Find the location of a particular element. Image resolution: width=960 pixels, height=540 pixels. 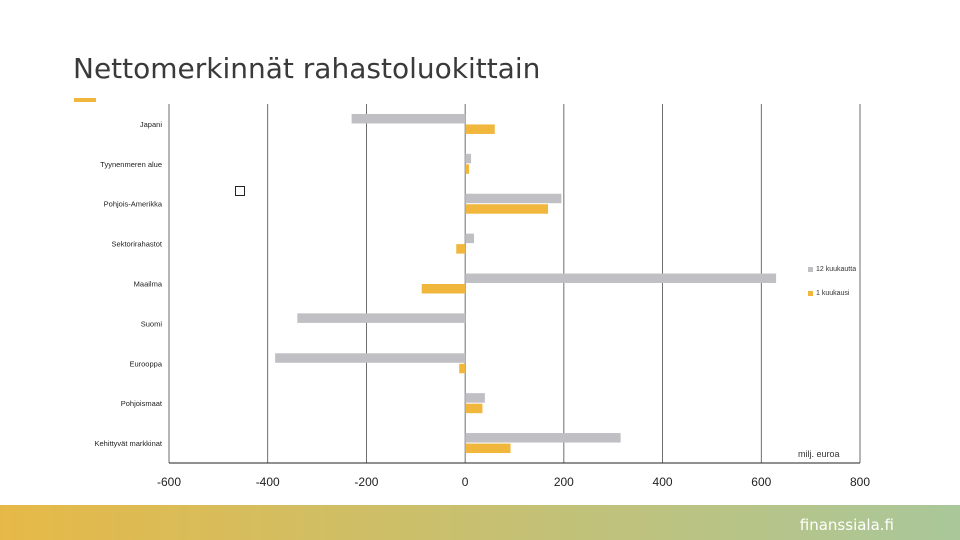

checkbox-marker is located at coordinates (240, 191).